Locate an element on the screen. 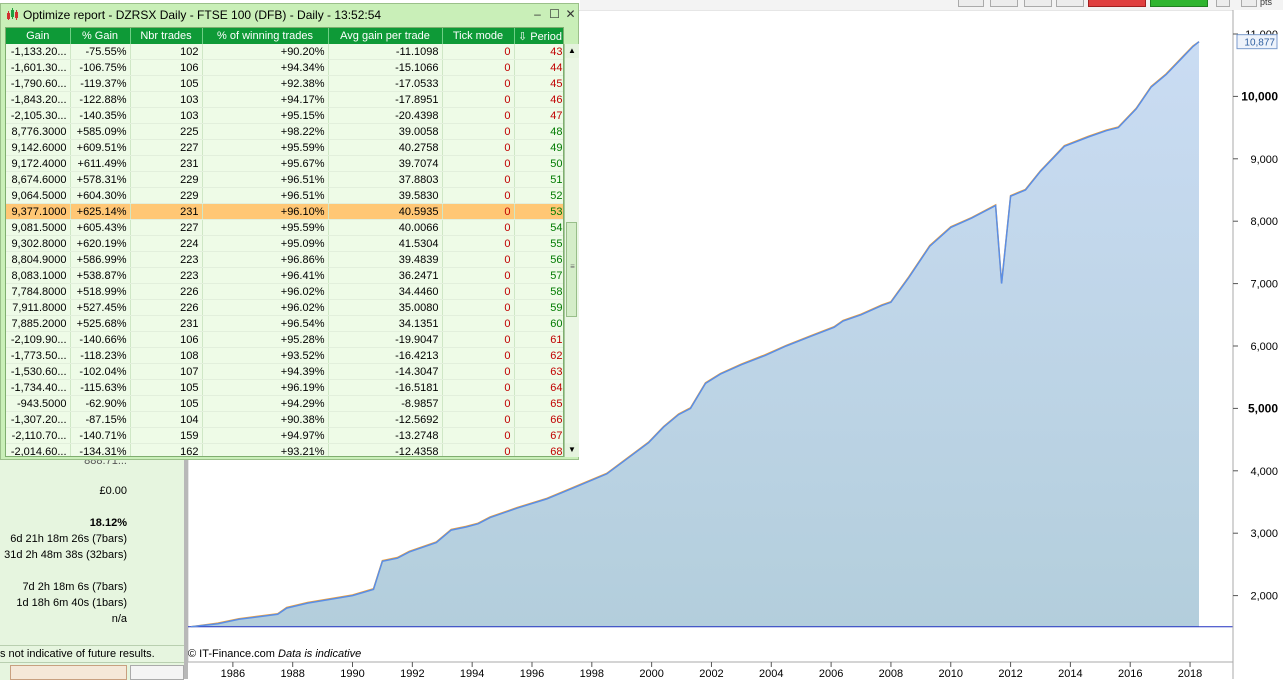 The image size is (1283, 680). cell-avg-gain: -13.2748 is located at coordinates (385, 435).